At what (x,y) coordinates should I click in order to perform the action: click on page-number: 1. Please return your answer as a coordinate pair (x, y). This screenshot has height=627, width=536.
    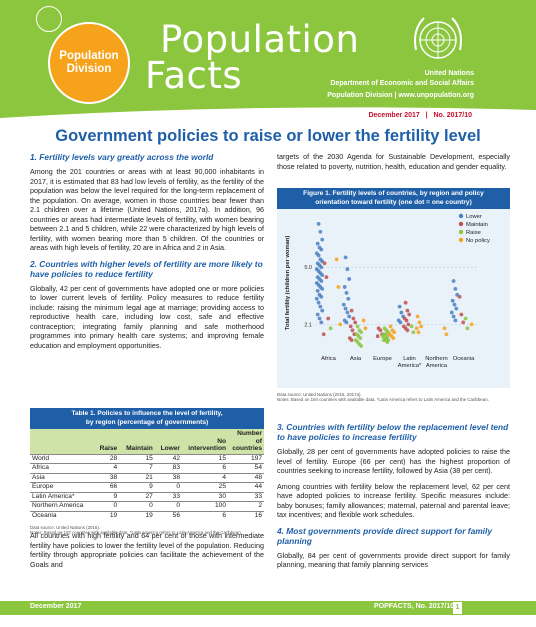
    Looking at the image, I should click on (457, 608).